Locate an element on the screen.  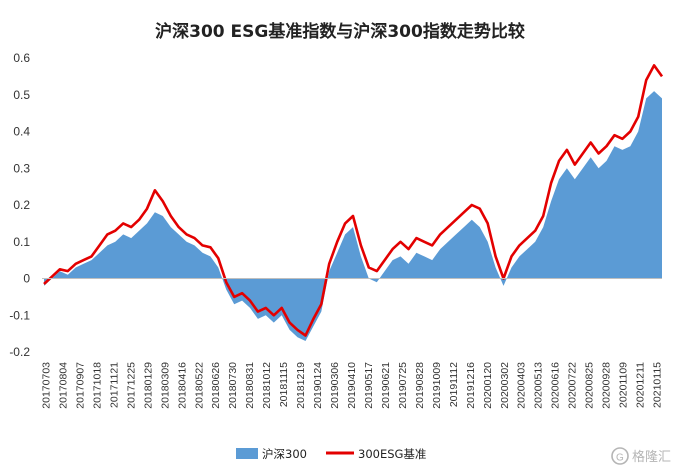
glh-logo-icon: G is located at coordinates (620, 456).